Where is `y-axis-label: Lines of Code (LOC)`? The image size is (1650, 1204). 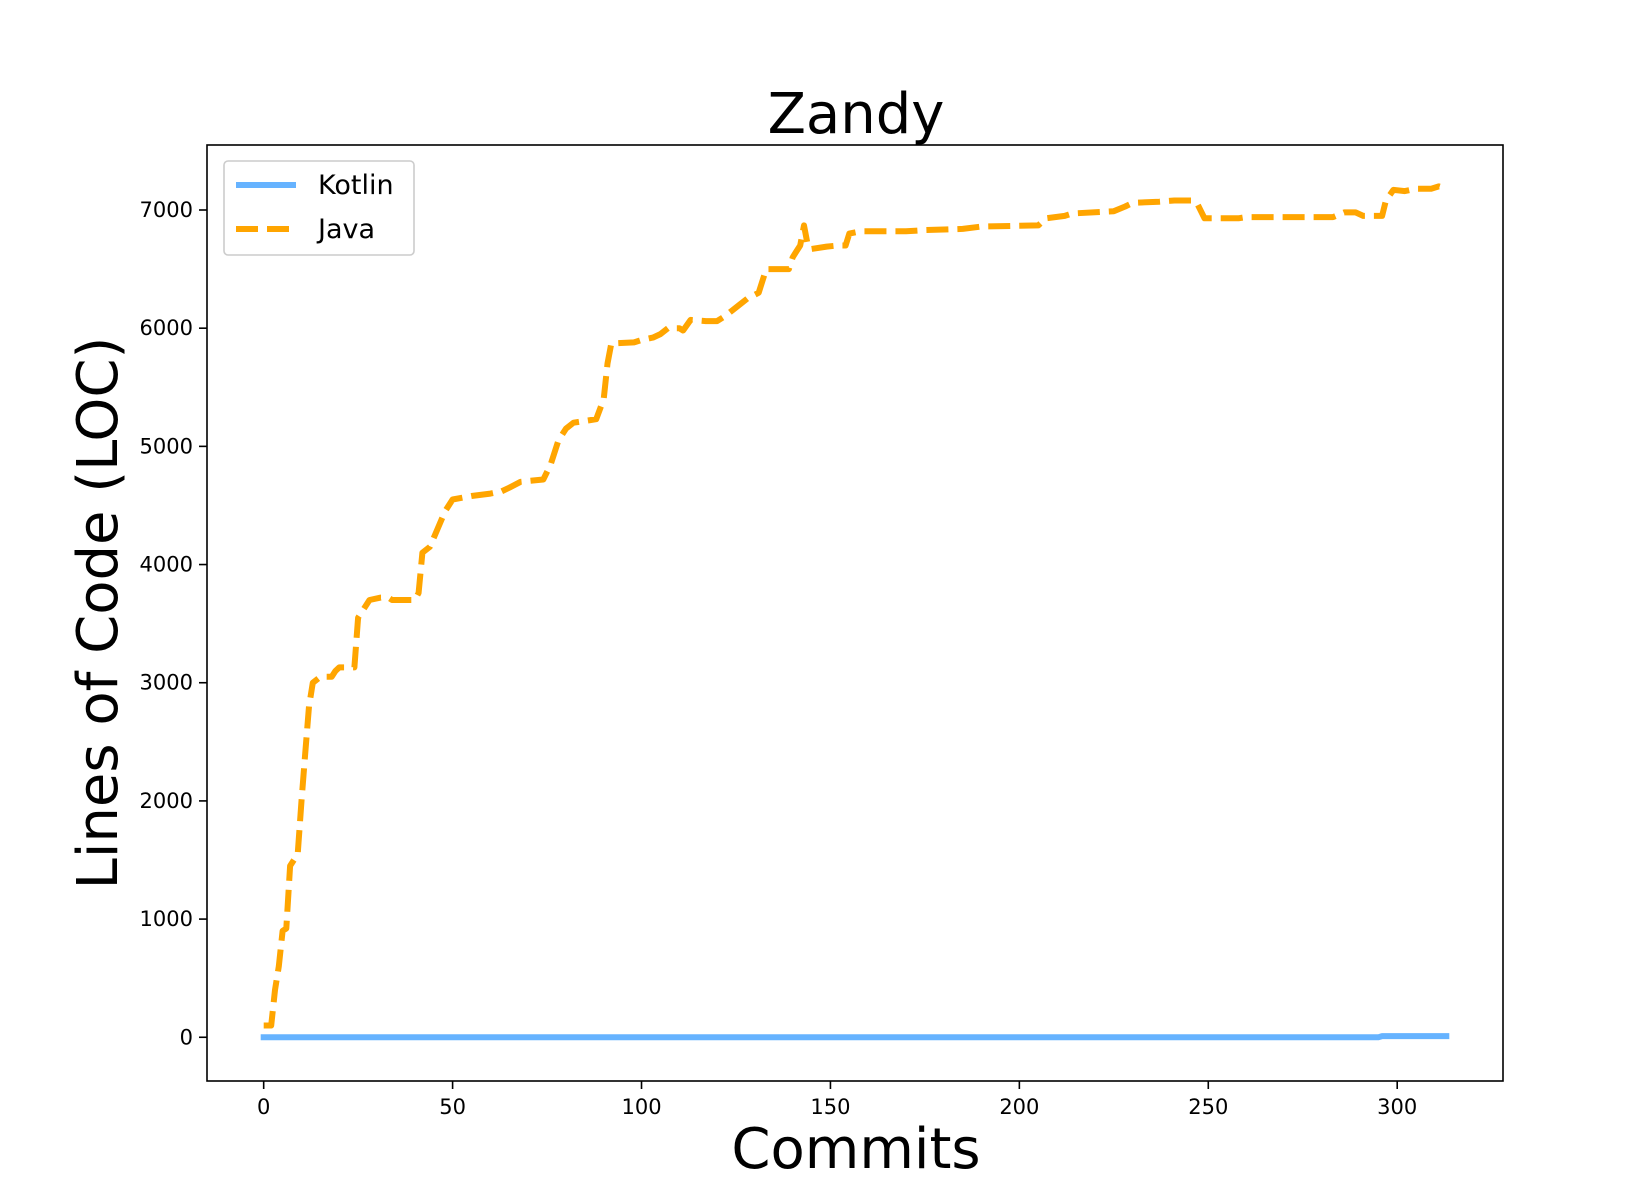
y-axis-label: Lines of Code (LOC) is located at coordinates (98, 613).